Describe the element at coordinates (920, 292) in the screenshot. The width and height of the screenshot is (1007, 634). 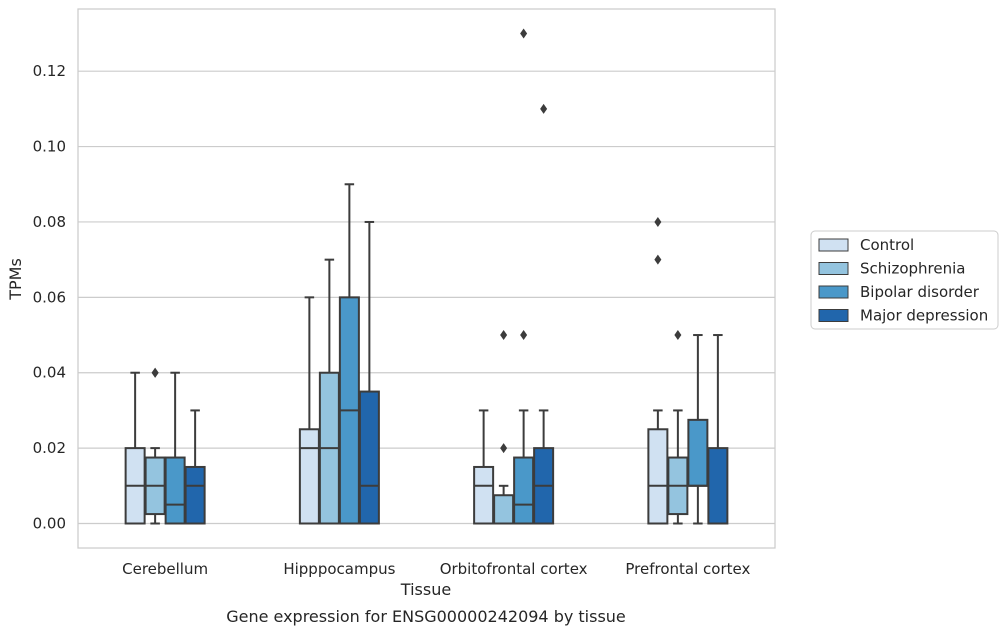
I see `legend-label: Bipolar disorder` at that location.